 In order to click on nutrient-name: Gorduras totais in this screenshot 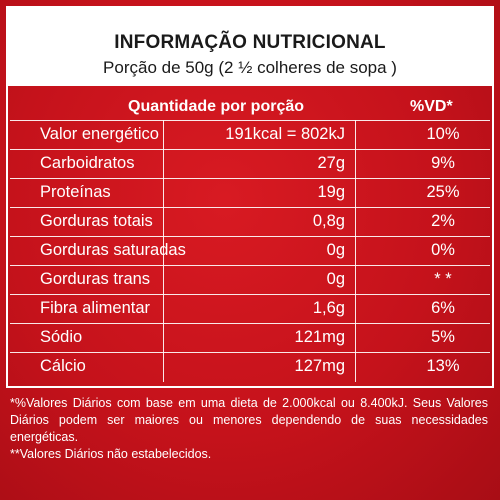, I will do `click(96, 221)`.